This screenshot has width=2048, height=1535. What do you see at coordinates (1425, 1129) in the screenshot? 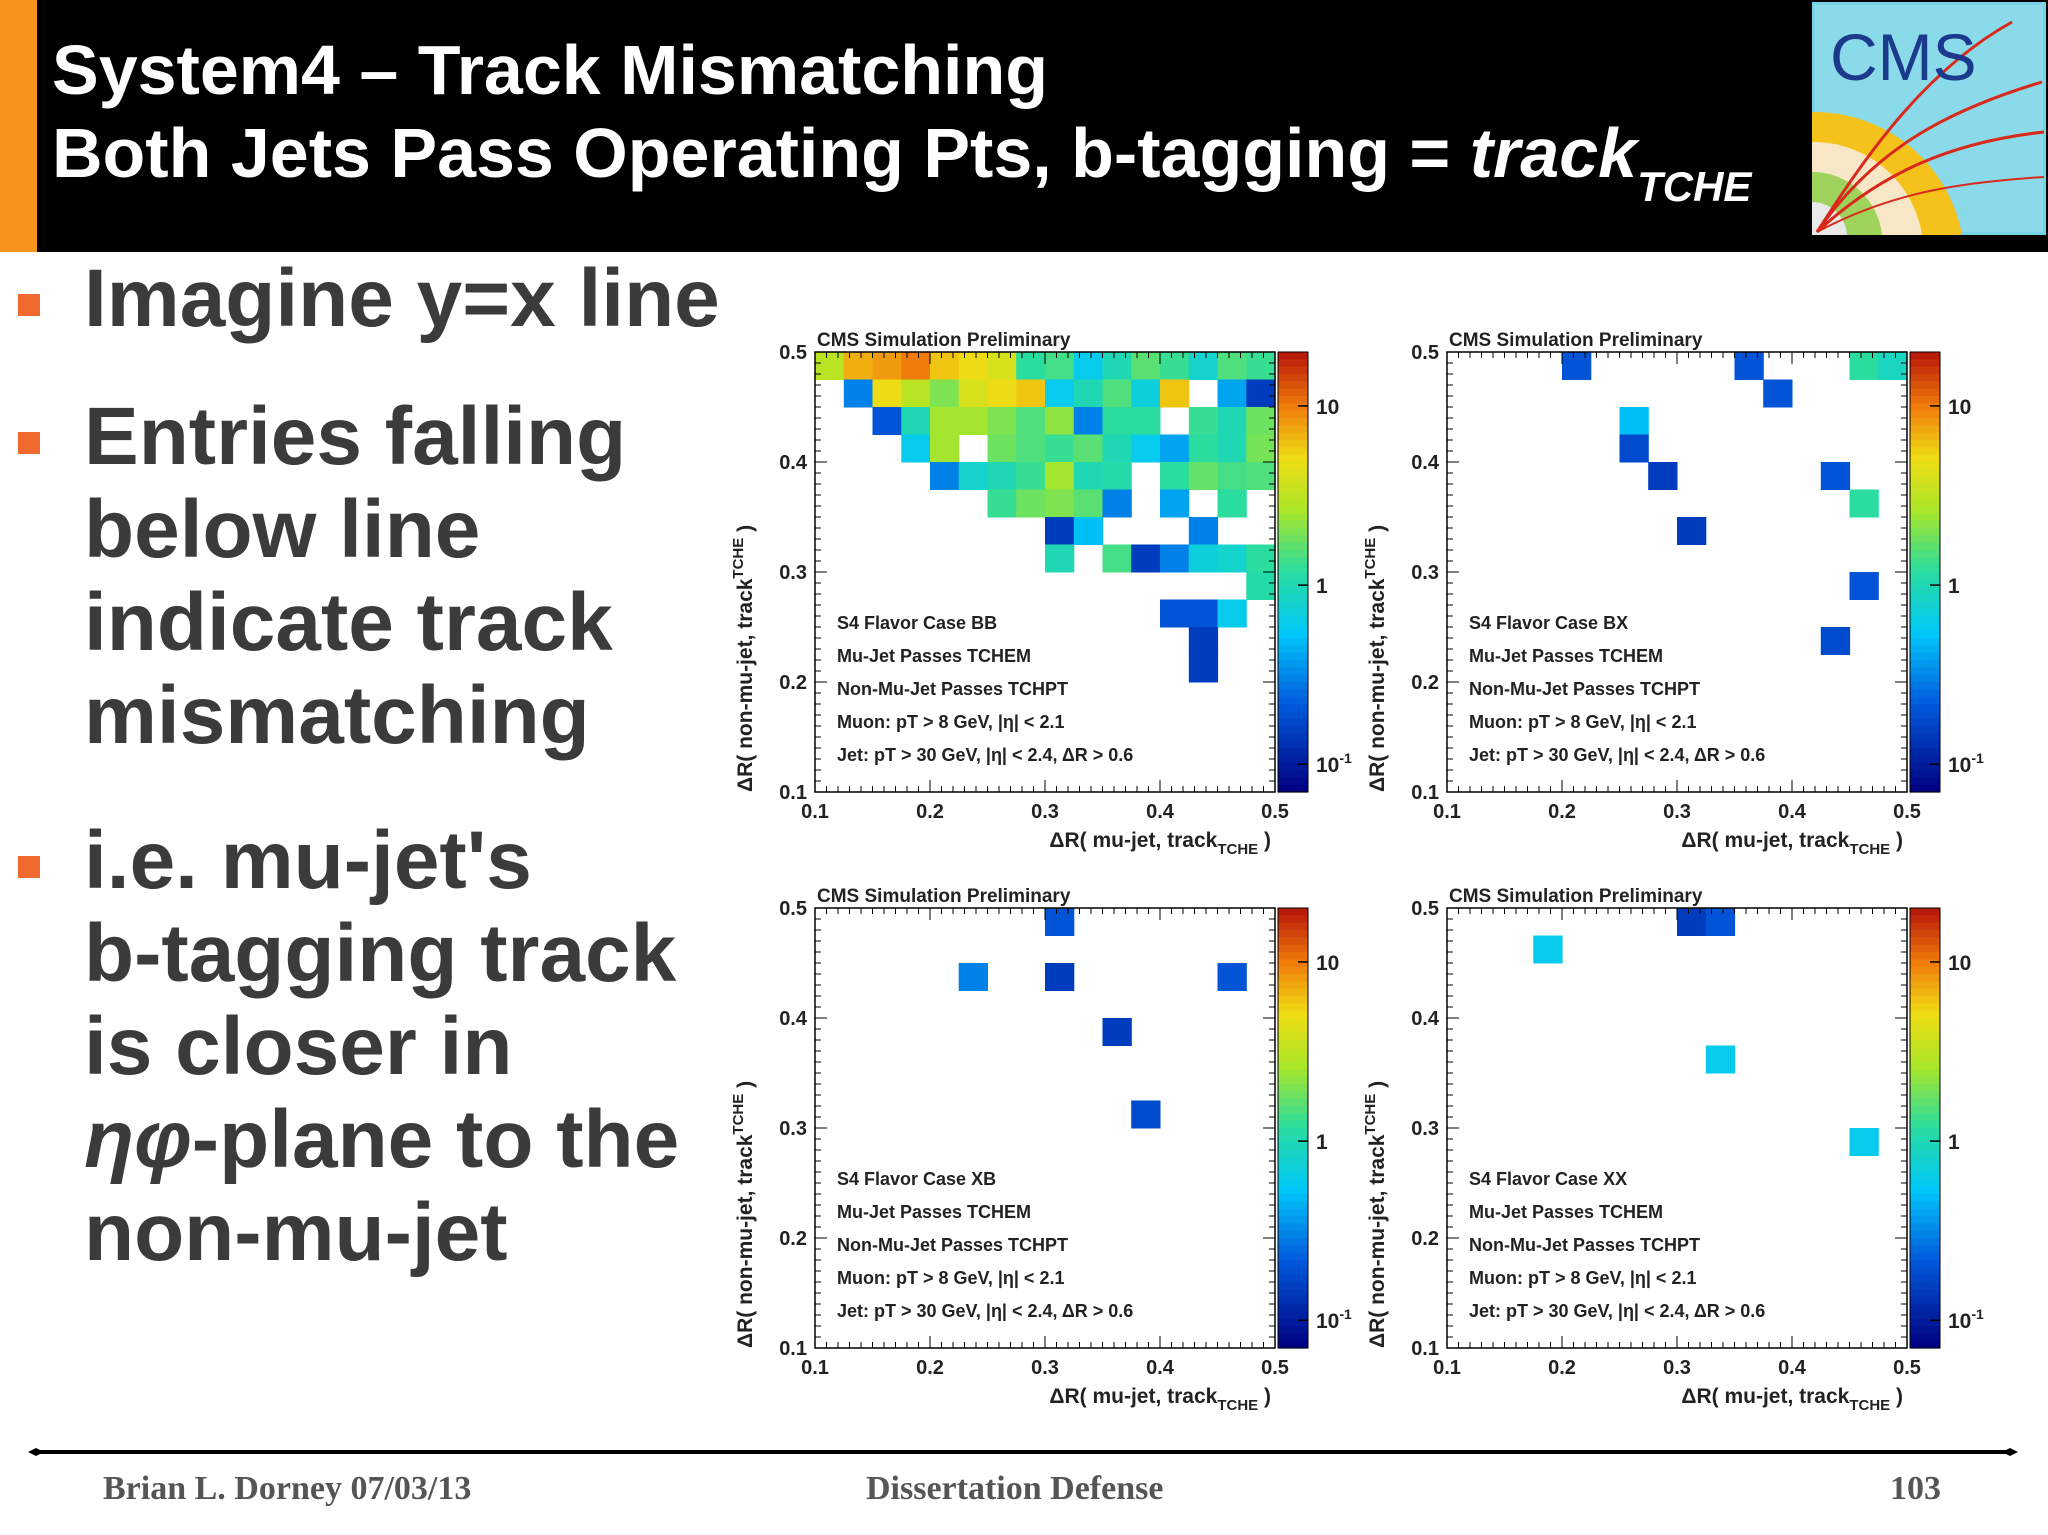
I see `y-tick-label: 0.3` at bounding box center [1425, 1129].